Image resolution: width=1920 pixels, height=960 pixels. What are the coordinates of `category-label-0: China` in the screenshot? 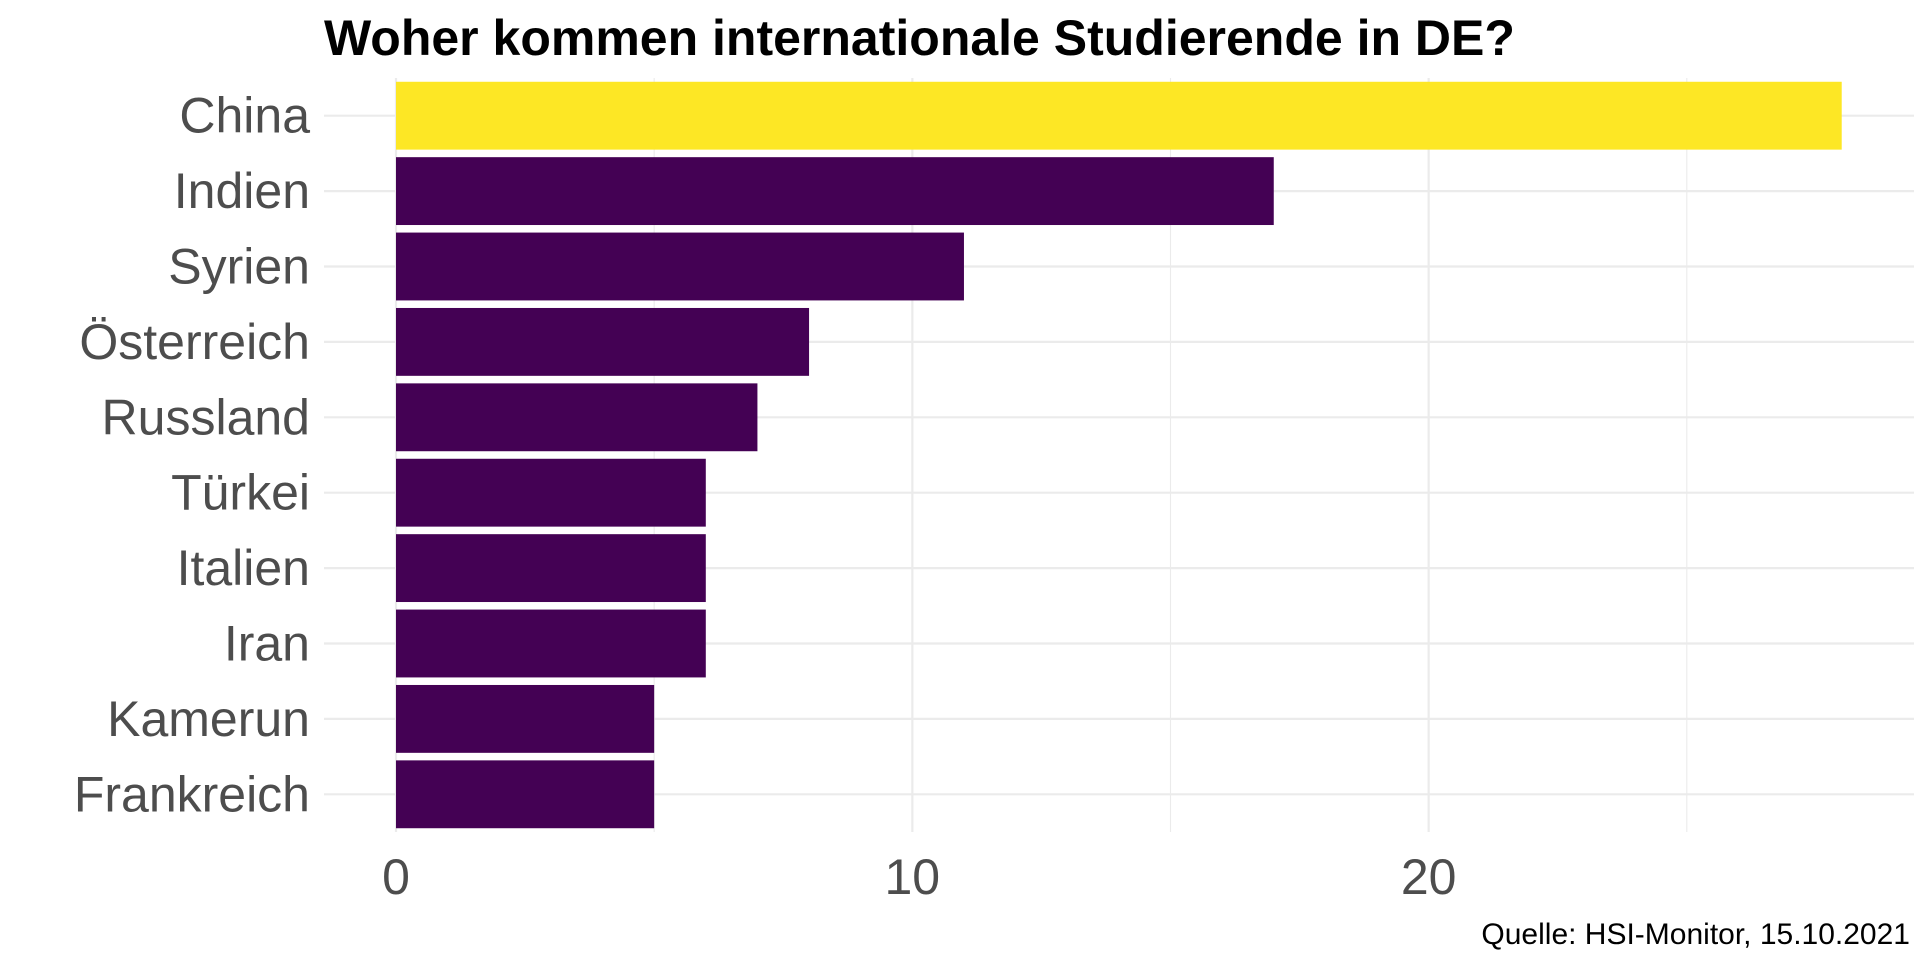 It's located at (244, 116).